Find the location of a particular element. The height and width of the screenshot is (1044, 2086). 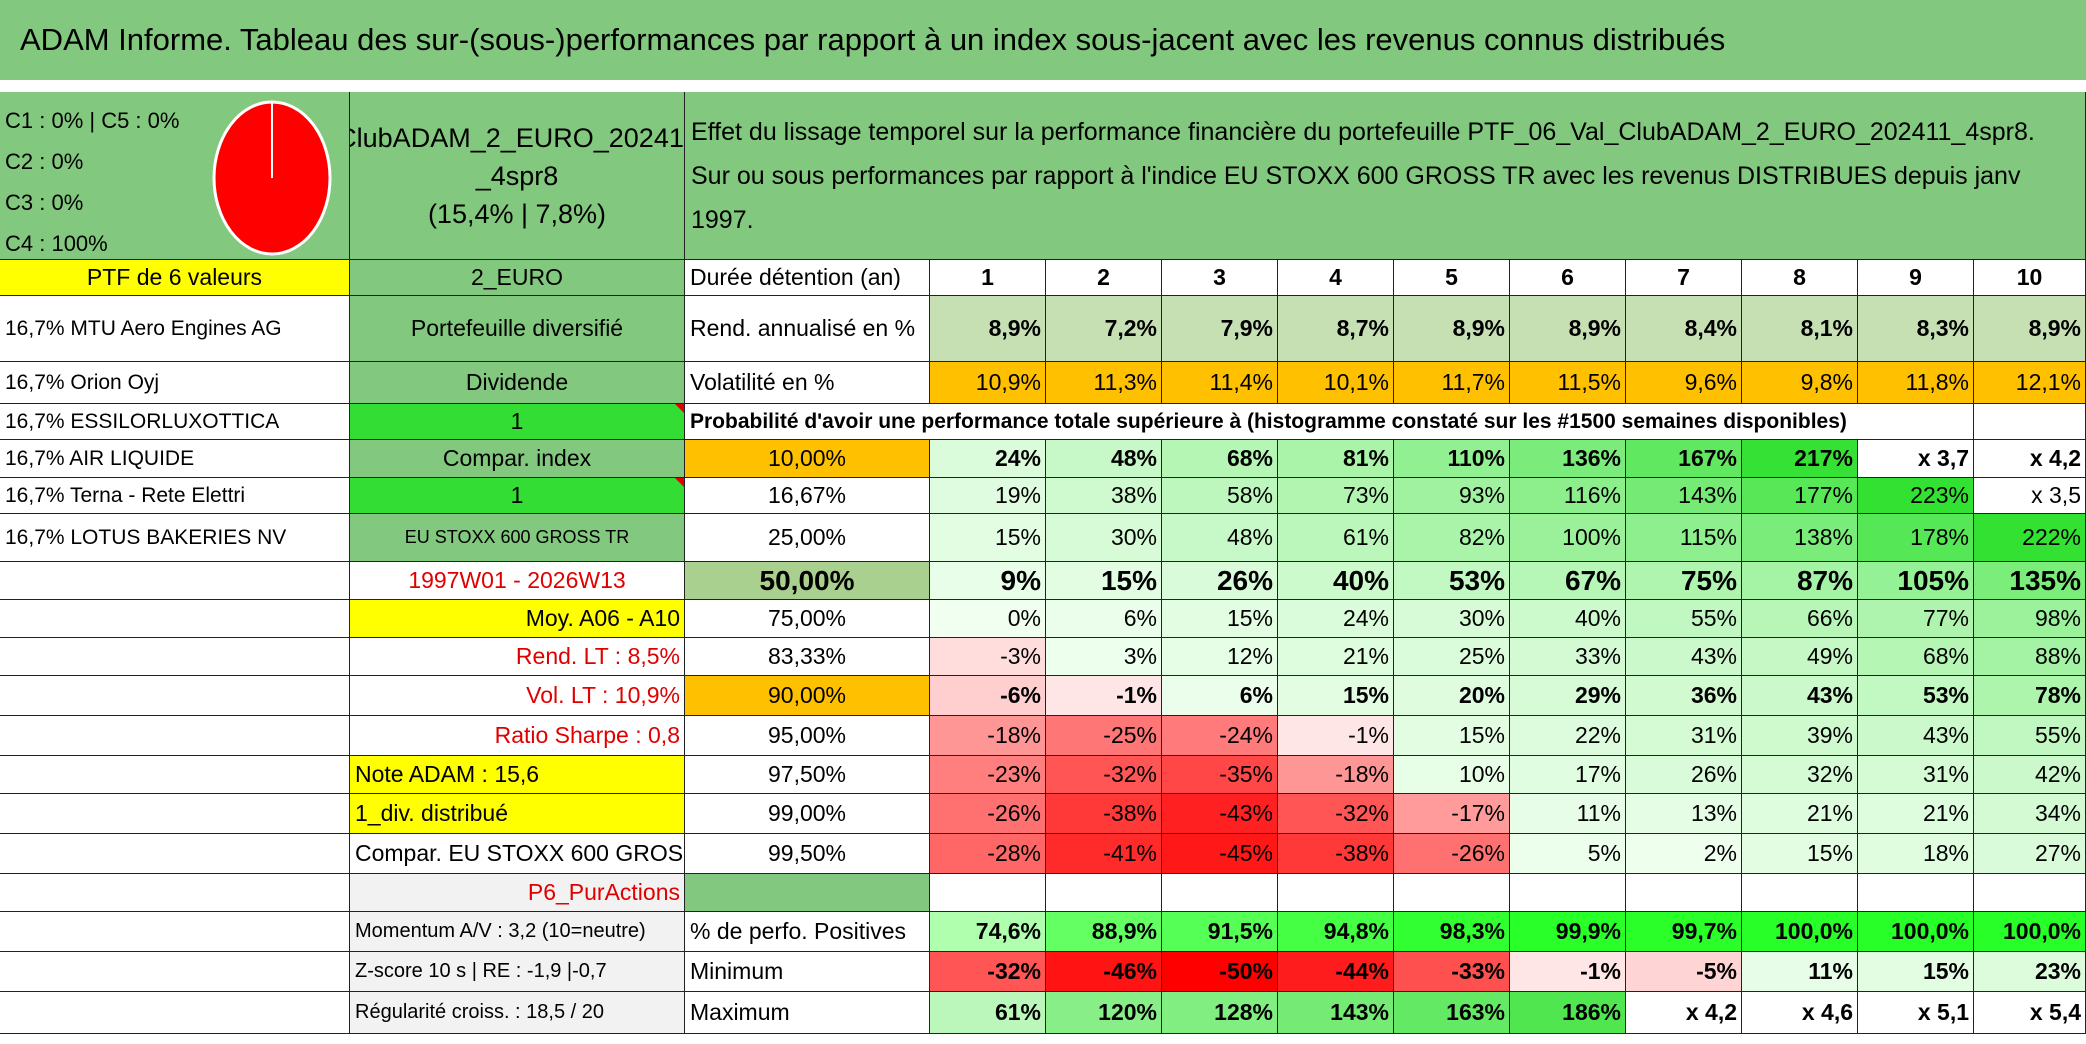

rend-value-text: 7,9% is located at coordinates (1246, 328).